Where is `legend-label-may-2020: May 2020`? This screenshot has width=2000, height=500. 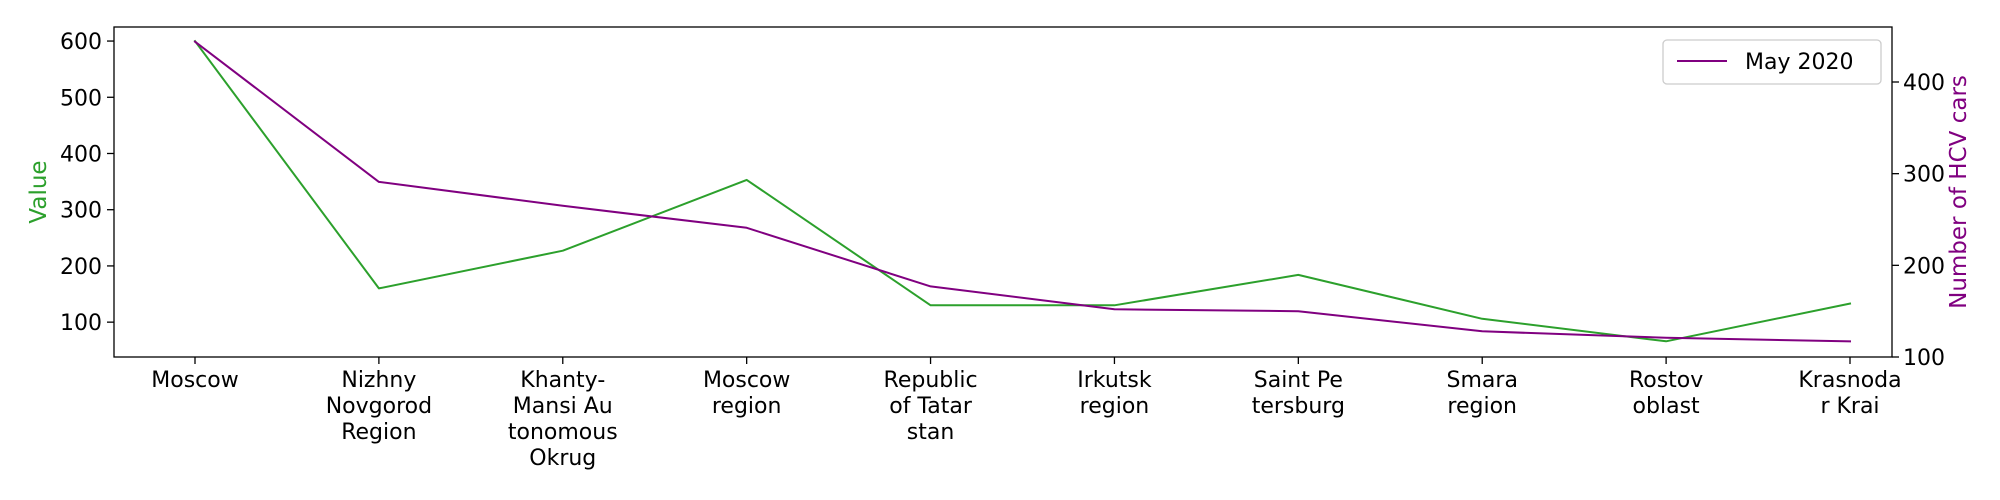 legend-label-may-2020: May 2020 is located at coordinates (1799, 62).